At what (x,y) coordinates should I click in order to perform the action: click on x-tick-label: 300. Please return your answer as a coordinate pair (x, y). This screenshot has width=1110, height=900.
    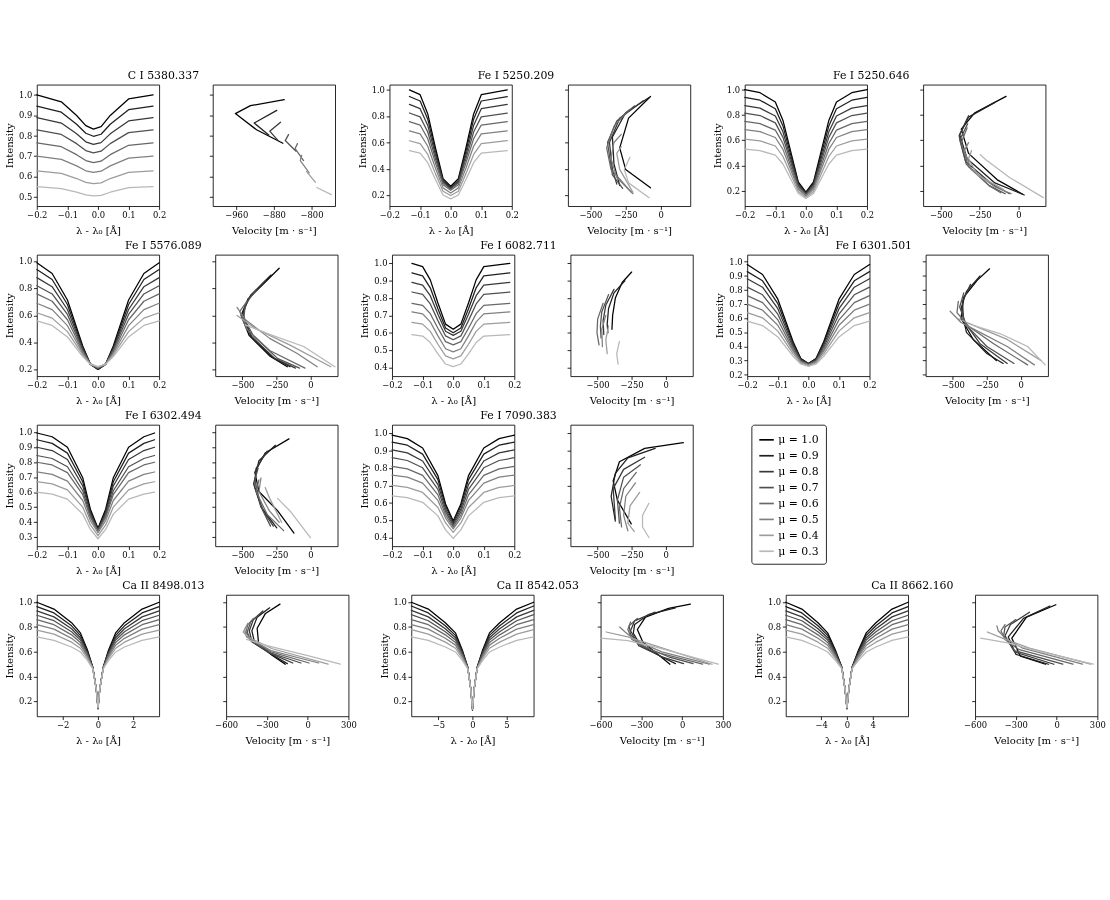
    Looking at the image, I should click on (348, 725).